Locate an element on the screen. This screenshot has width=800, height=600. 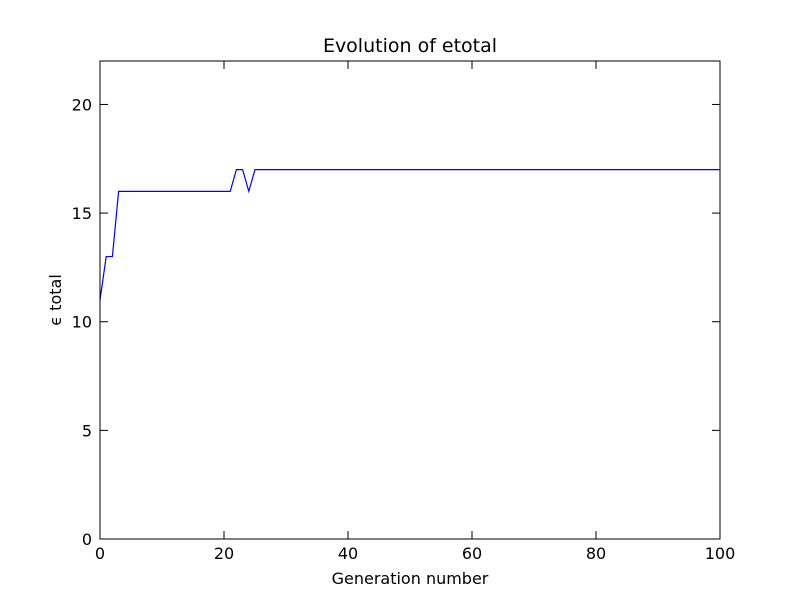
x-tick-label: 40 is located at coordinates (348, 553).